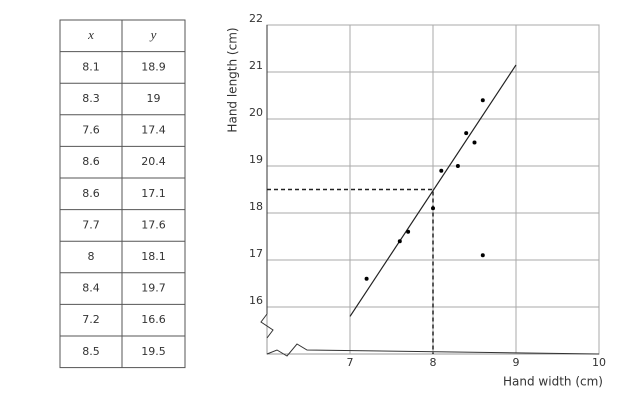 This screenshot has width=630, height=406. Describe the element at coordinates (91, 256) in the screenshot. I see `table-cell: 8` at that location.